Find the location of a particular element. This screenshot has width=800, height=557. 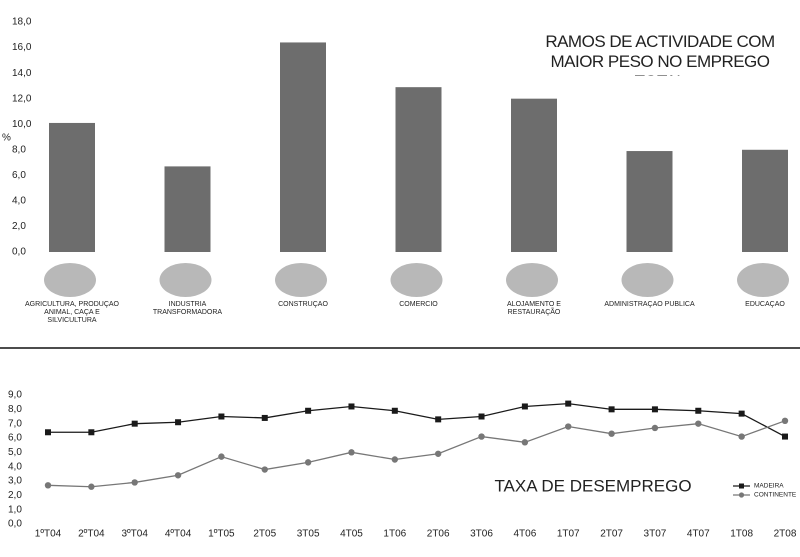

x-tick-label: 1T06 is located at coordinates (394, 534).